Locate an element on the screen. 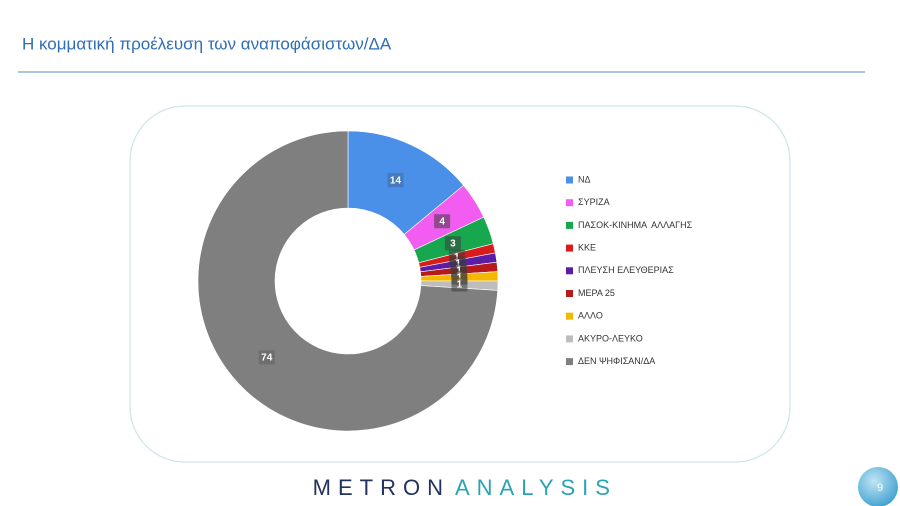 This screenshot has height=506, width=900. data-label: 74 is located at coordinates (267, 357).